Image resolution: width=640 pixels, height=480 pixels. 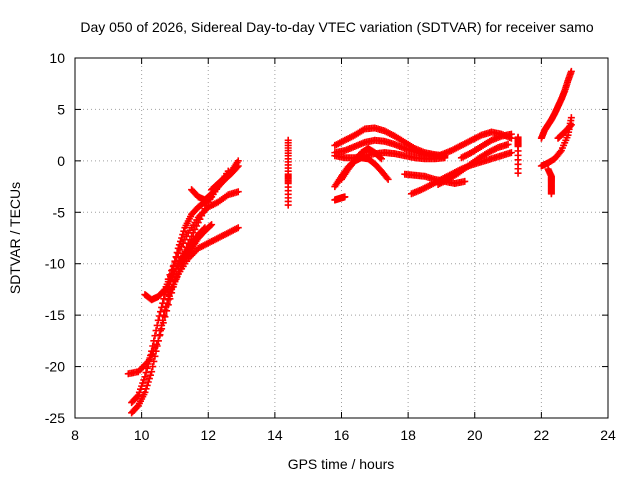 I want to click on y-tick-label: -10, so click(x=55, y=264).